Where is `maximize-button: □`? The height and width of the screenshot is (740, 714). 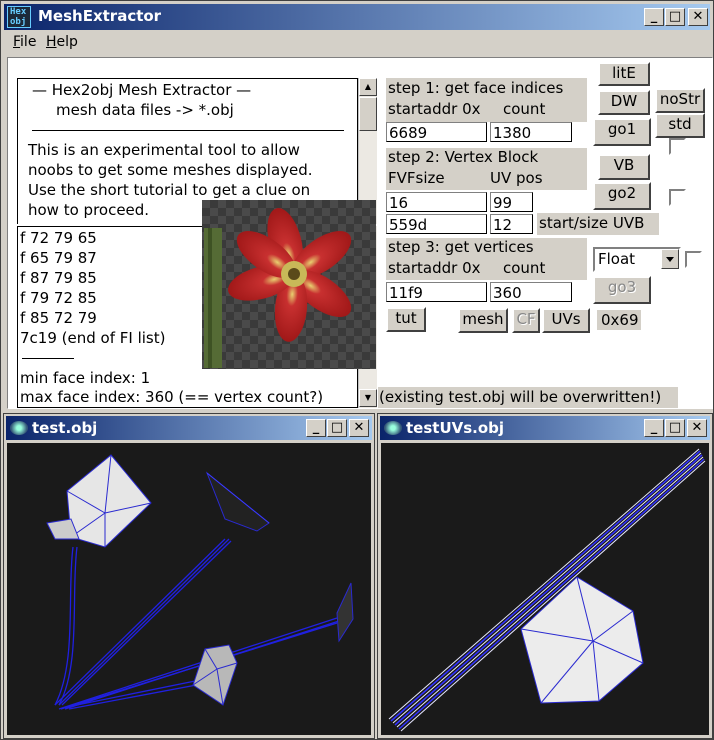 maximize-button: □ is located at coordinates (675, 17).